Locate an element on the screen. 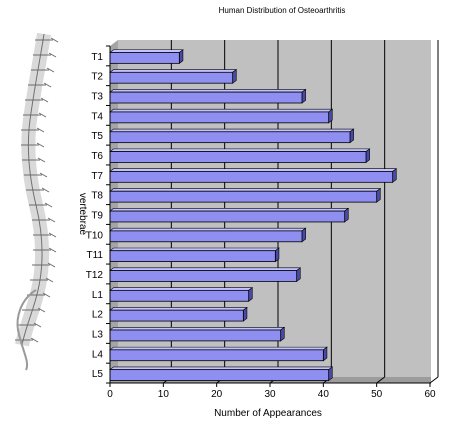 Image resolution: width=450 pixels, height=434 pixels. x-tick-label: 30 is located at coordinates (270, 394).